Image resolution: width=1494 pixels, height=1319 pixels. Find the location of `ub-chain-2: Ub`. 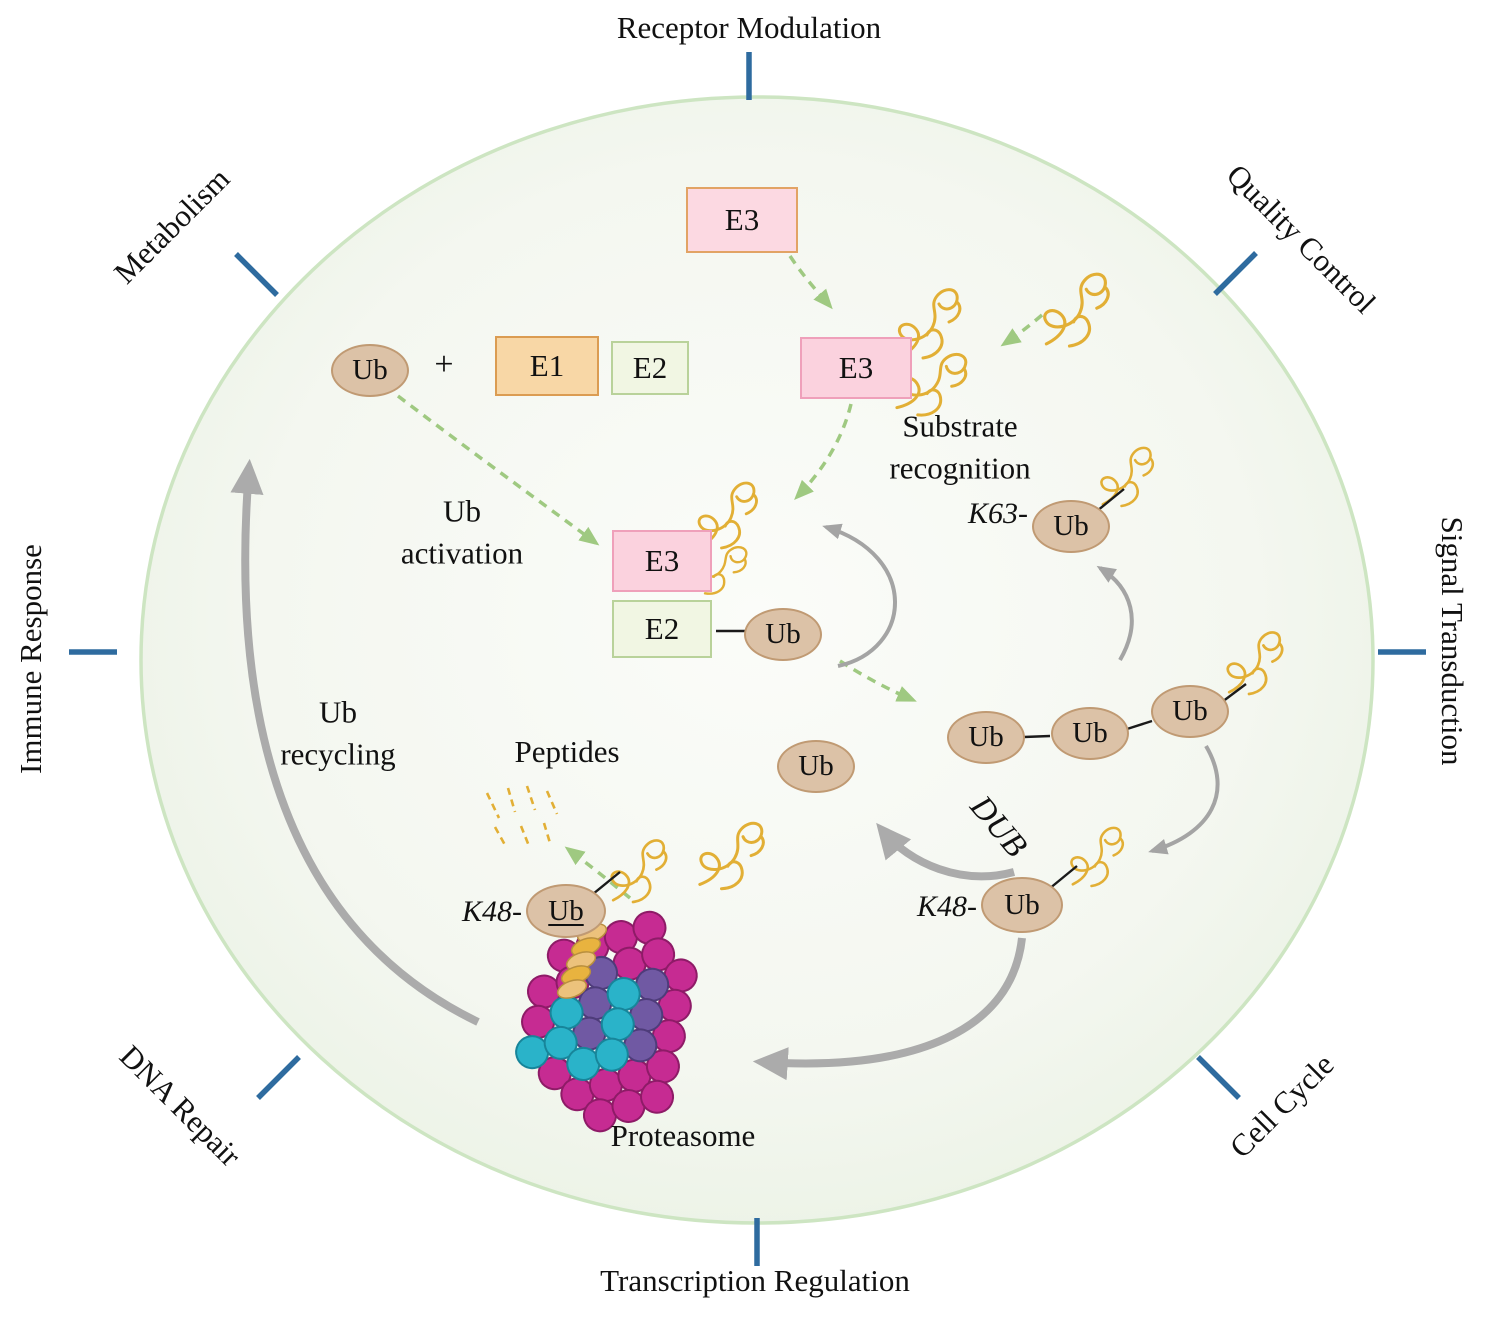

ub-chain-2: Ub is located at coordinates (1090, 733).